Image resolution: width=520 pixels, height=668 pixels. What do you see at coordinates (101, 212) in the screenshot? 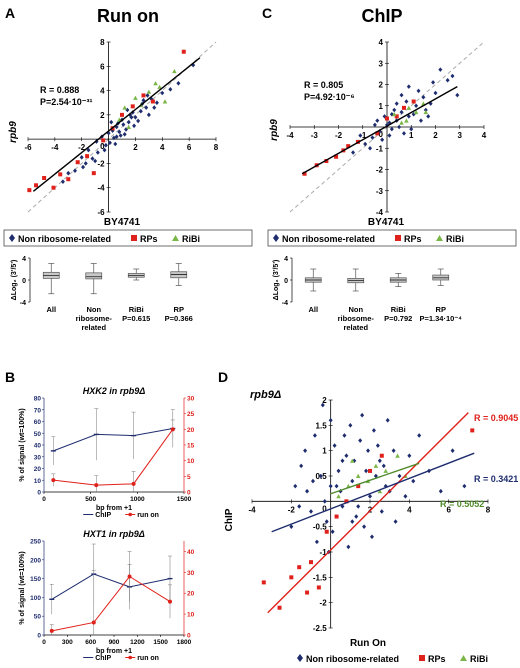
I see `y-tick-label: -6` at bounding box center [101, 212].